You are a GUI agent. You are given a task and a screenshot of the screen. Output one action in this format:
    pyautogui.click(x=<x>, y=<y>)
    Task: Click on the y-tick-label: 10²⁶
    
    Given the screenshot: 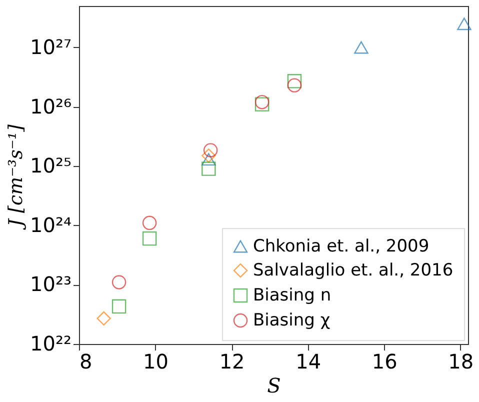 What is the action you would take?
    pyautogui.click(x=51, y=106)
    